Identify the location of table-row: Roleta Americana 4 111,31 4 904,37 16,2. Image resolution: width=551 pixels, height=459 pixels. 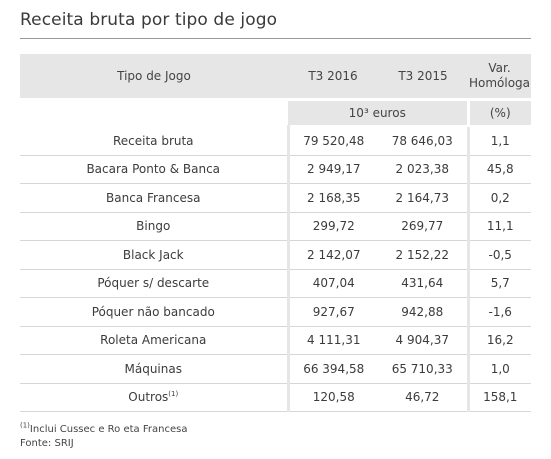
(275, 340).